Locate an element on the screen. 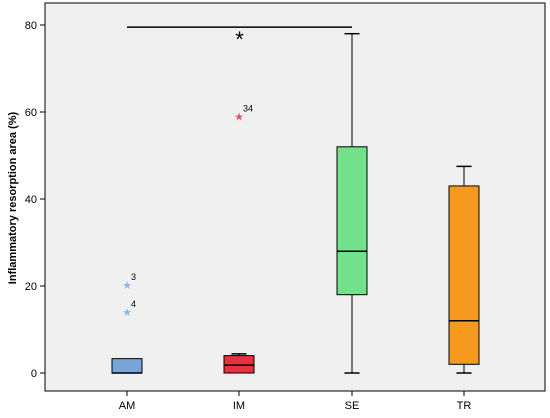  significance-mark: * is located at coordinates (239, 39).